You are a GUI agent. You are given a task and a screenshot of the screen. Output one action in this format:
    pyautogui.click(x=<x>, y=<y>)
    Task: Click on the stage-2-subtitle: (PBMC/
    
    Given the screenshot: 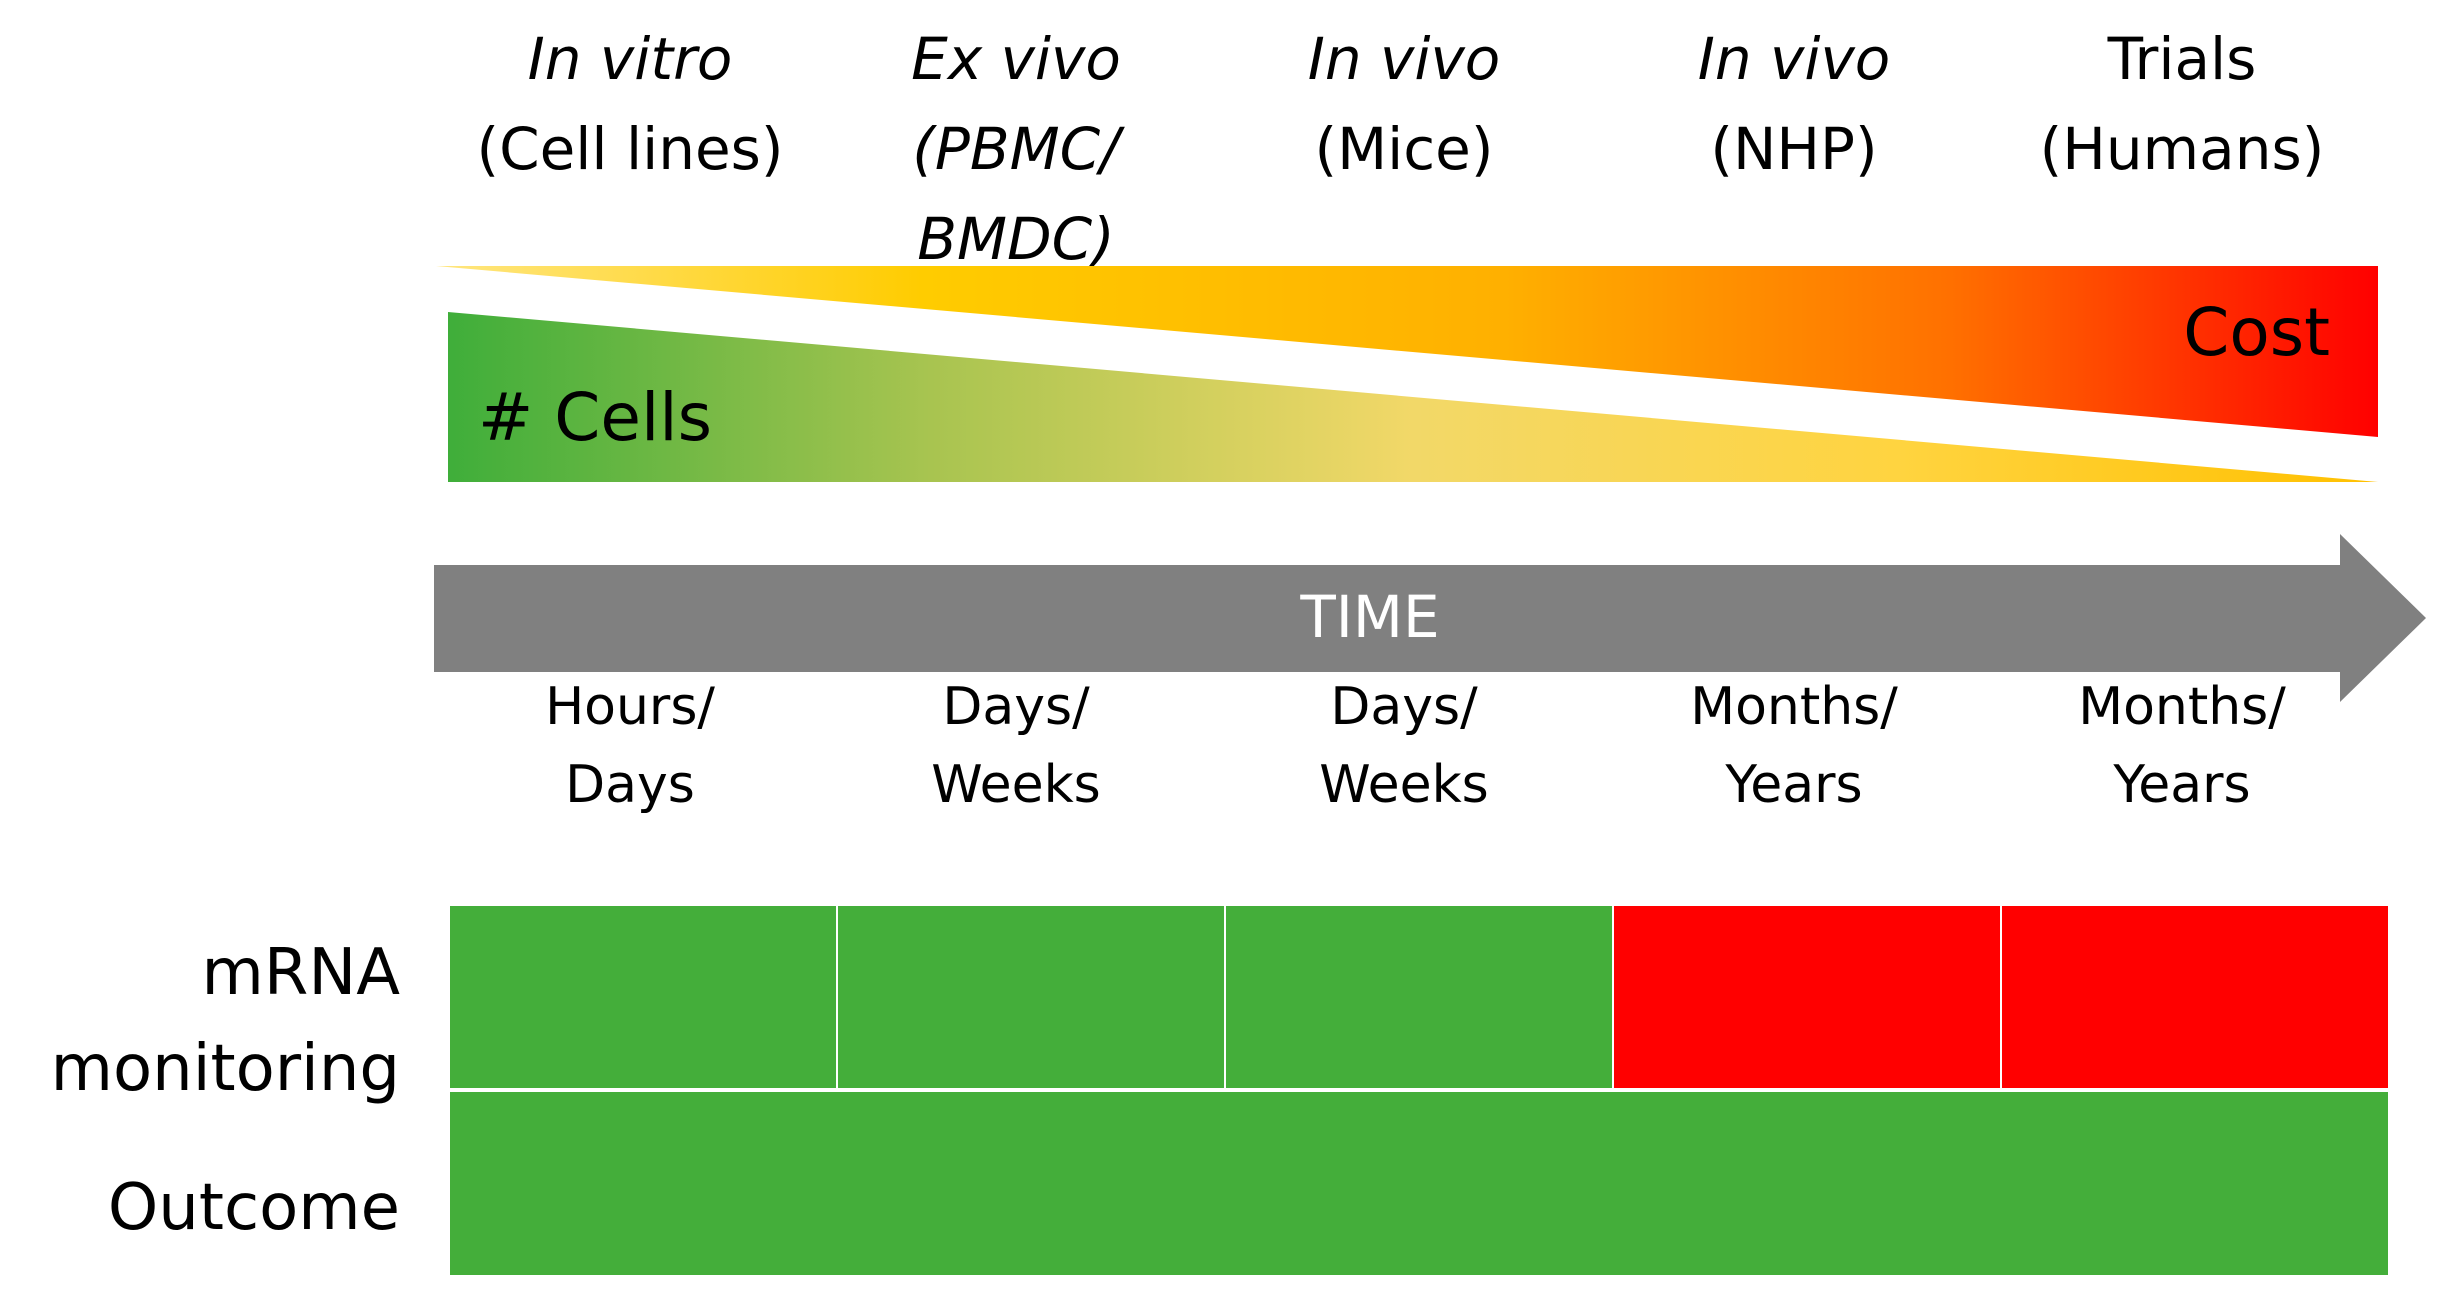 What is the action you would take?
    pyautogui.click(x=1016, y=149)
    